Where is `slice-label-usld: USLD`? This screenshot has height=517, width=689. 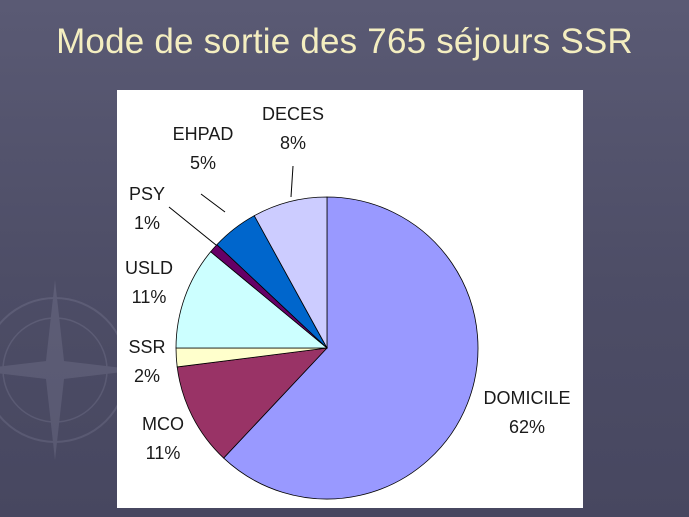 slice-label-usld: USLD is located at coordinates (149, 268).